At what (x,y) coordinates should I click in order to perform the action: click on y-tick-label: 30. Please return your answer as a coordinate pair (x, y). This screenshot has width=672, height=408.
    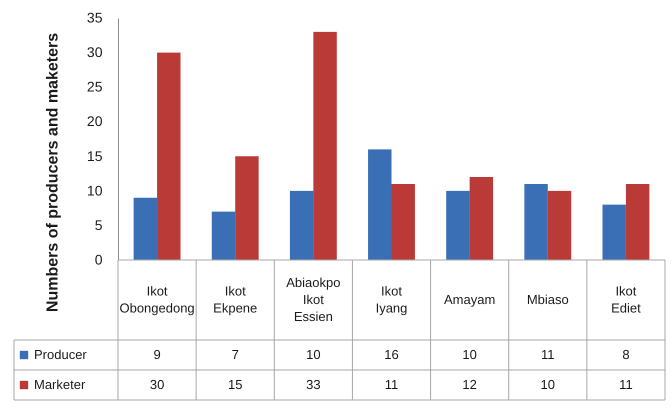
    Looking at the image, I should click on (94, 52).